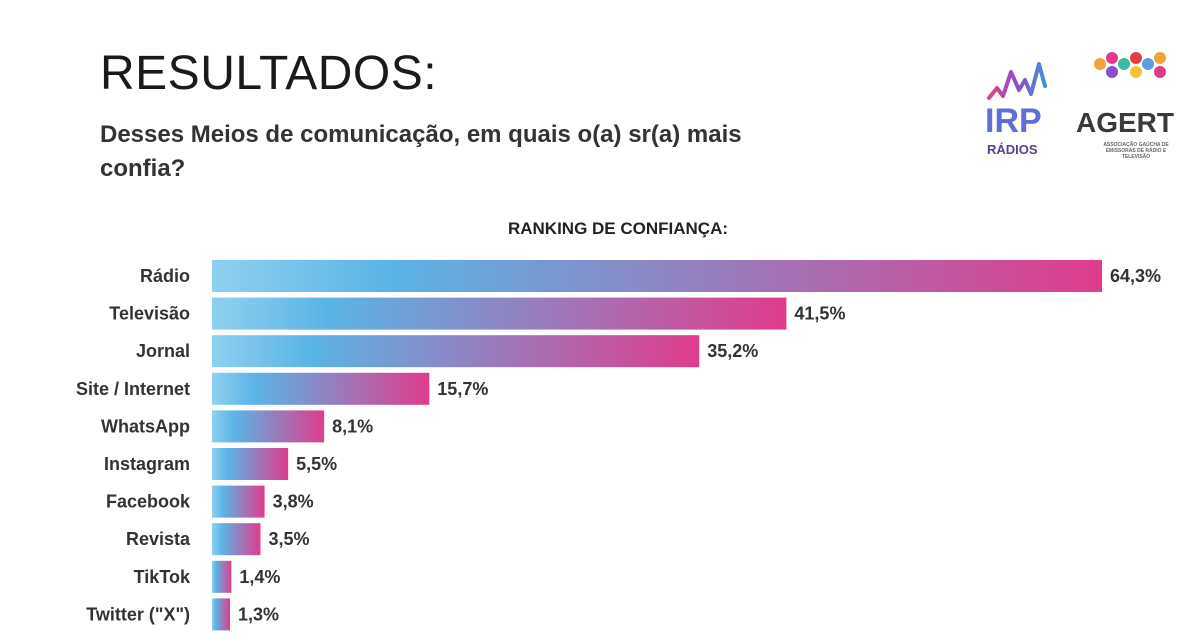 The width and height of the screenshot is (1200, 640). Describe the element at coordinates (462, 389) in the screenshot. I see `value-label: 15,7%` at that location.